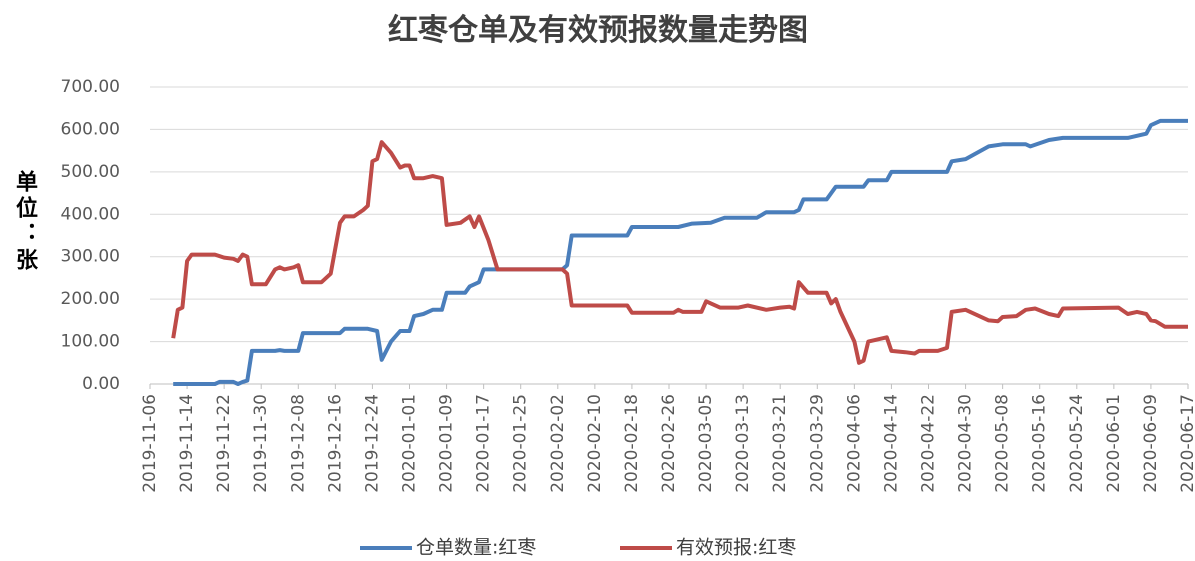  What do you see at coordinates (90, 172) in the screenshot?
I see `y-tick-label: 500.00` at bounding box center [90, 172].